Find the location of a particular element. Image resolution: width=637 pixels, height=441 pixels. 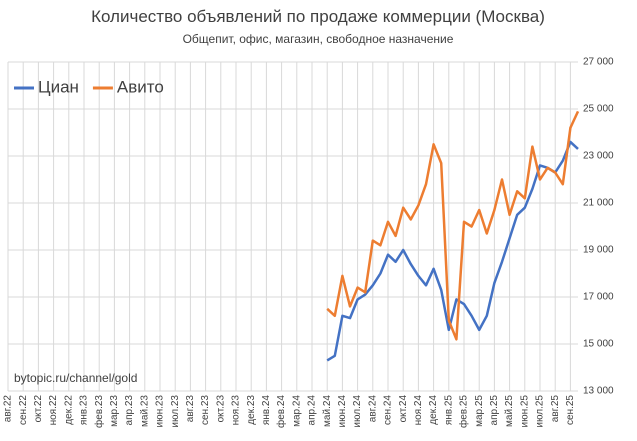

x-tick-label: ноя.24 is located at coordinates (418, 410).